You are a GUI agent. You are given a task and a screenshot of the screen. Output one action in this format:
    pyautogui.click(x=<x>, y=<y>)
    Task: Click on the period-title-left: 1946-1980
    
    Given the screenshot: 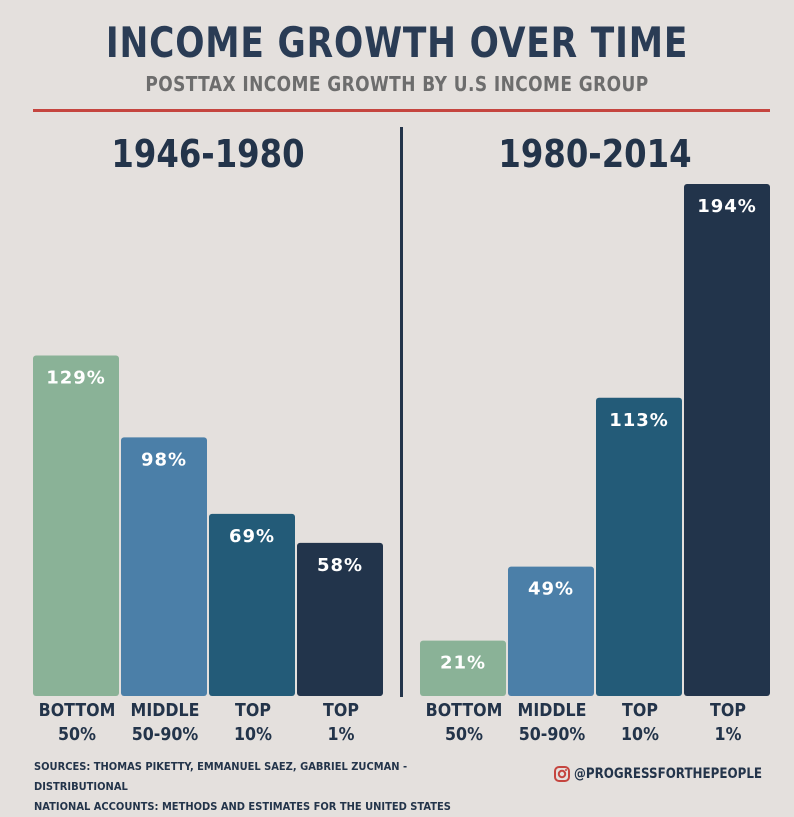 What is the action you would take?
    pyautogui.click(x=208, y=154)
    